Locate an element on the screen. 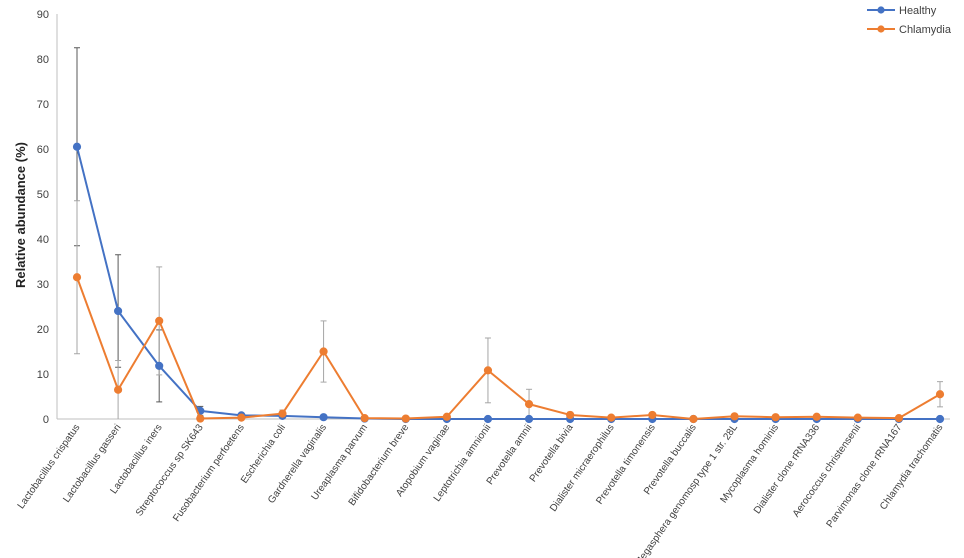  x-category-label: Fusobacterium perfoetens is located at coordinates (209, 472).